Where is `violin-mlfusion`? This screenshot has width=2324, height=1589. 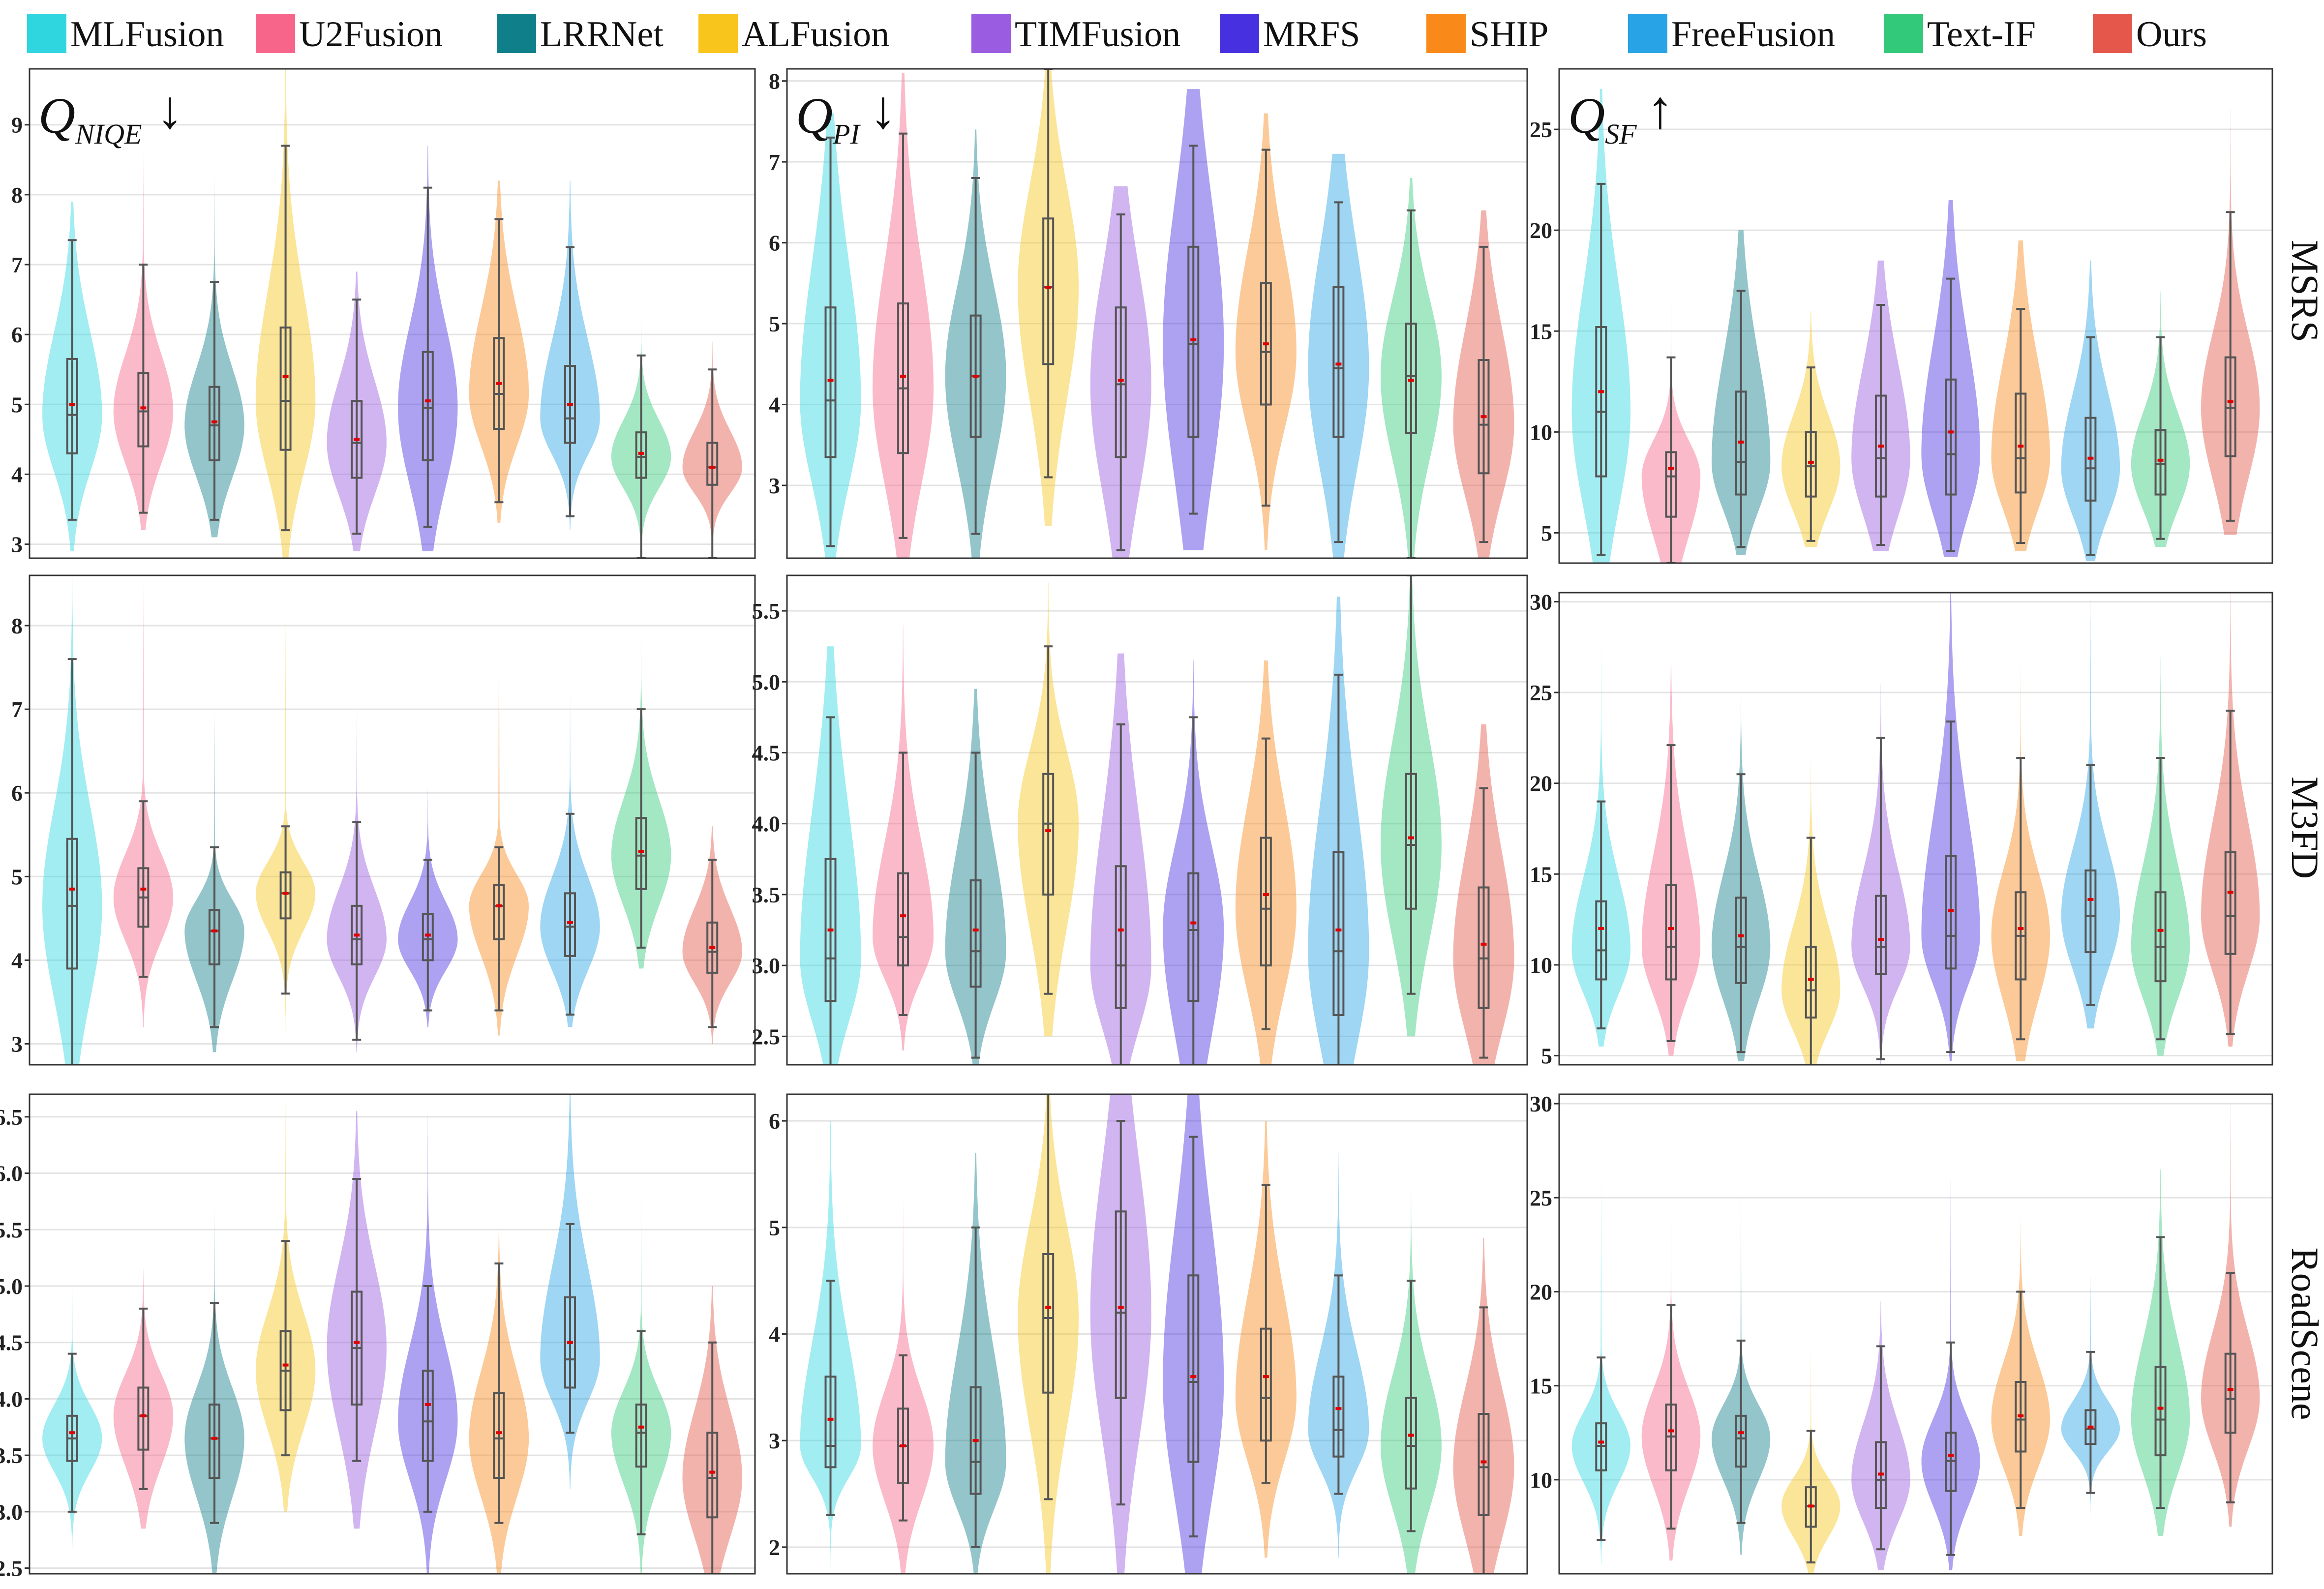
violin-mlfusion is located at coordinates (72, 376).